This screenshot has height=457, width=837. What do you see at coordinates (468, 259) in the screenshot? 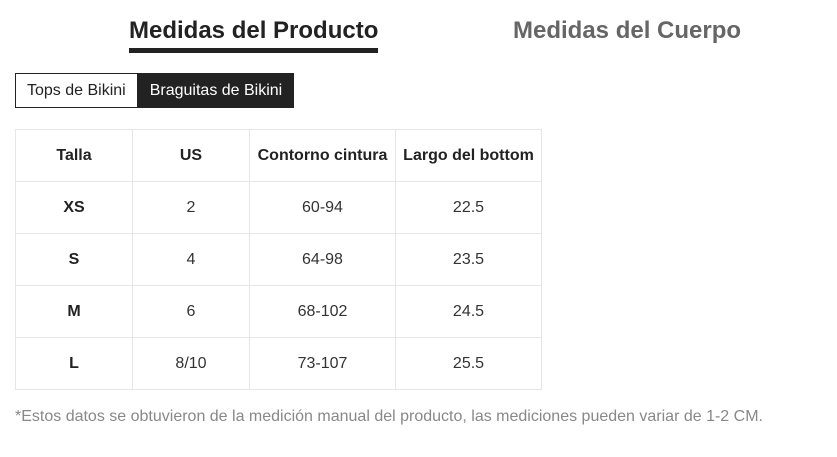
I see `cell-bottom-length: 23.5` at bounding box center [468, 259].